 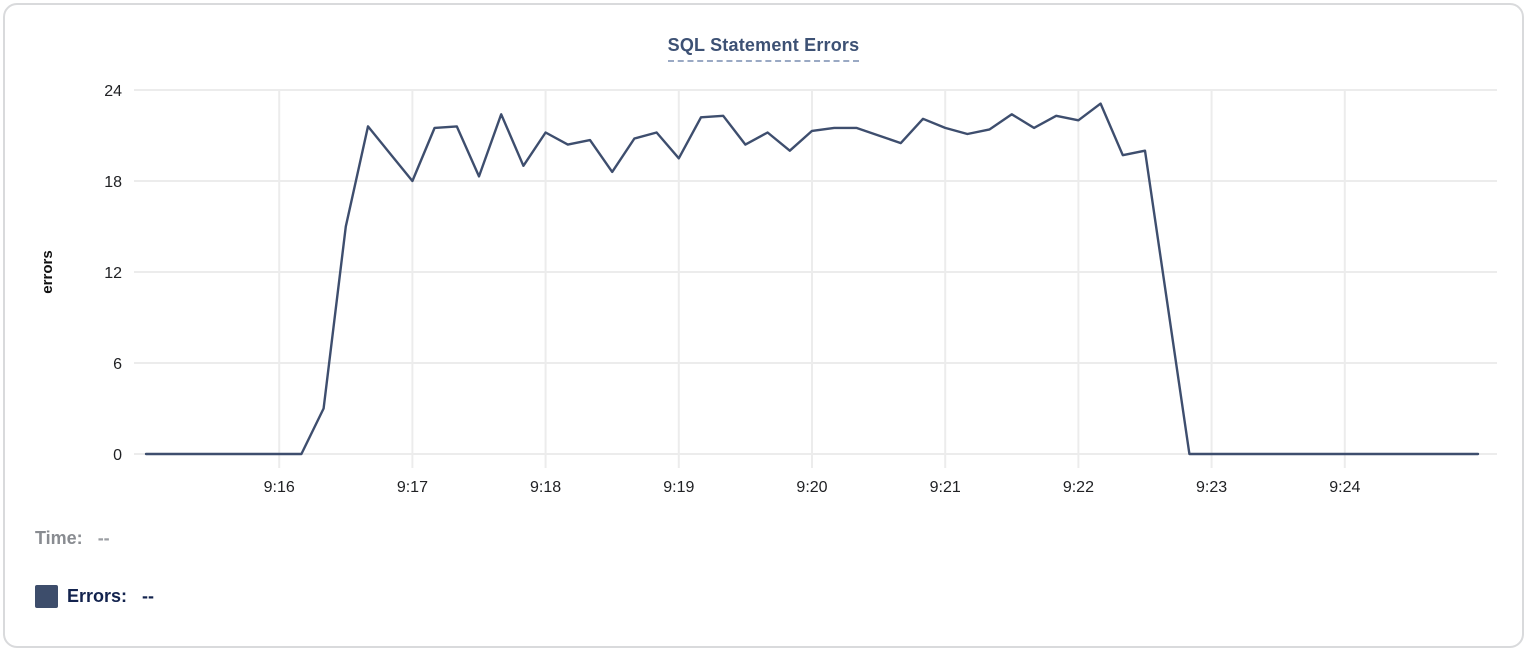 What do you see at coordinates (47, 271) in the screenshot?
I see `y-axis-title: errors` at bounding box center [47, 271].